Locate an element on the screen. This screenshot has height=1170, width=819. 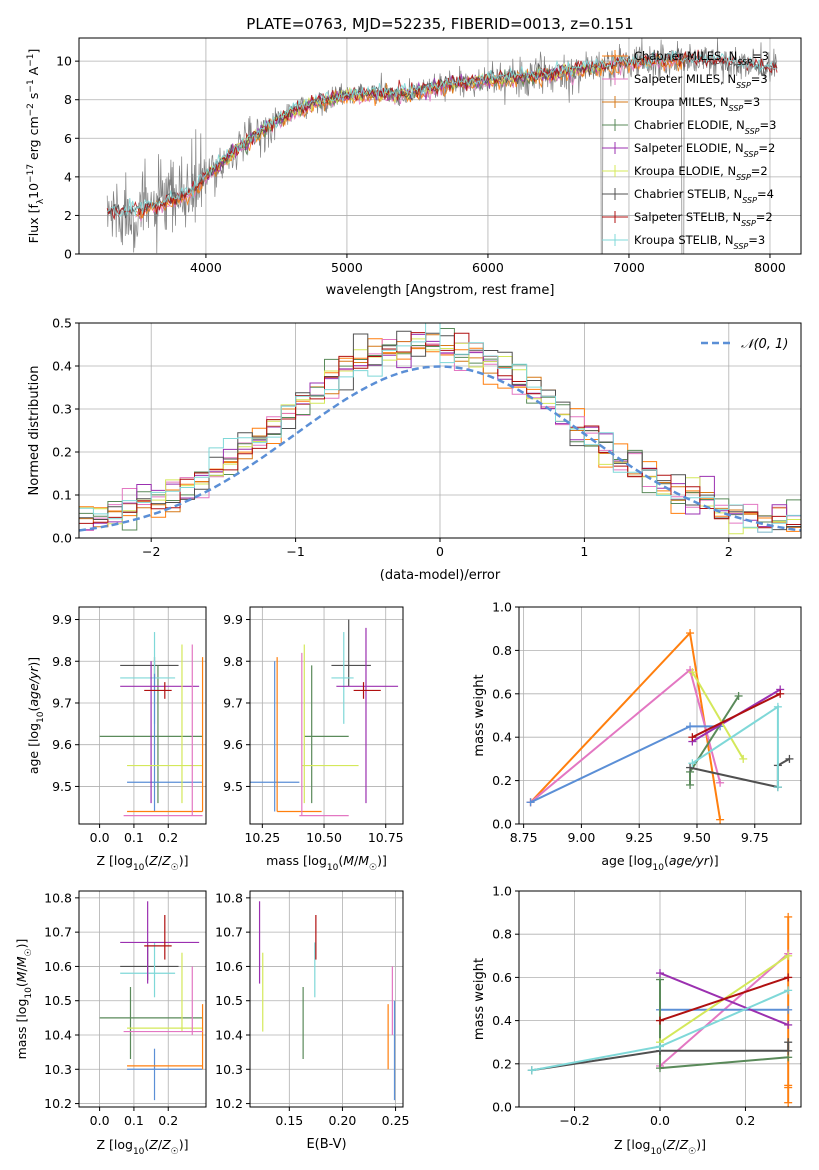
legend-label: Chabrier ELODIE, NSSP=3 is located at coordinates (705, 127).